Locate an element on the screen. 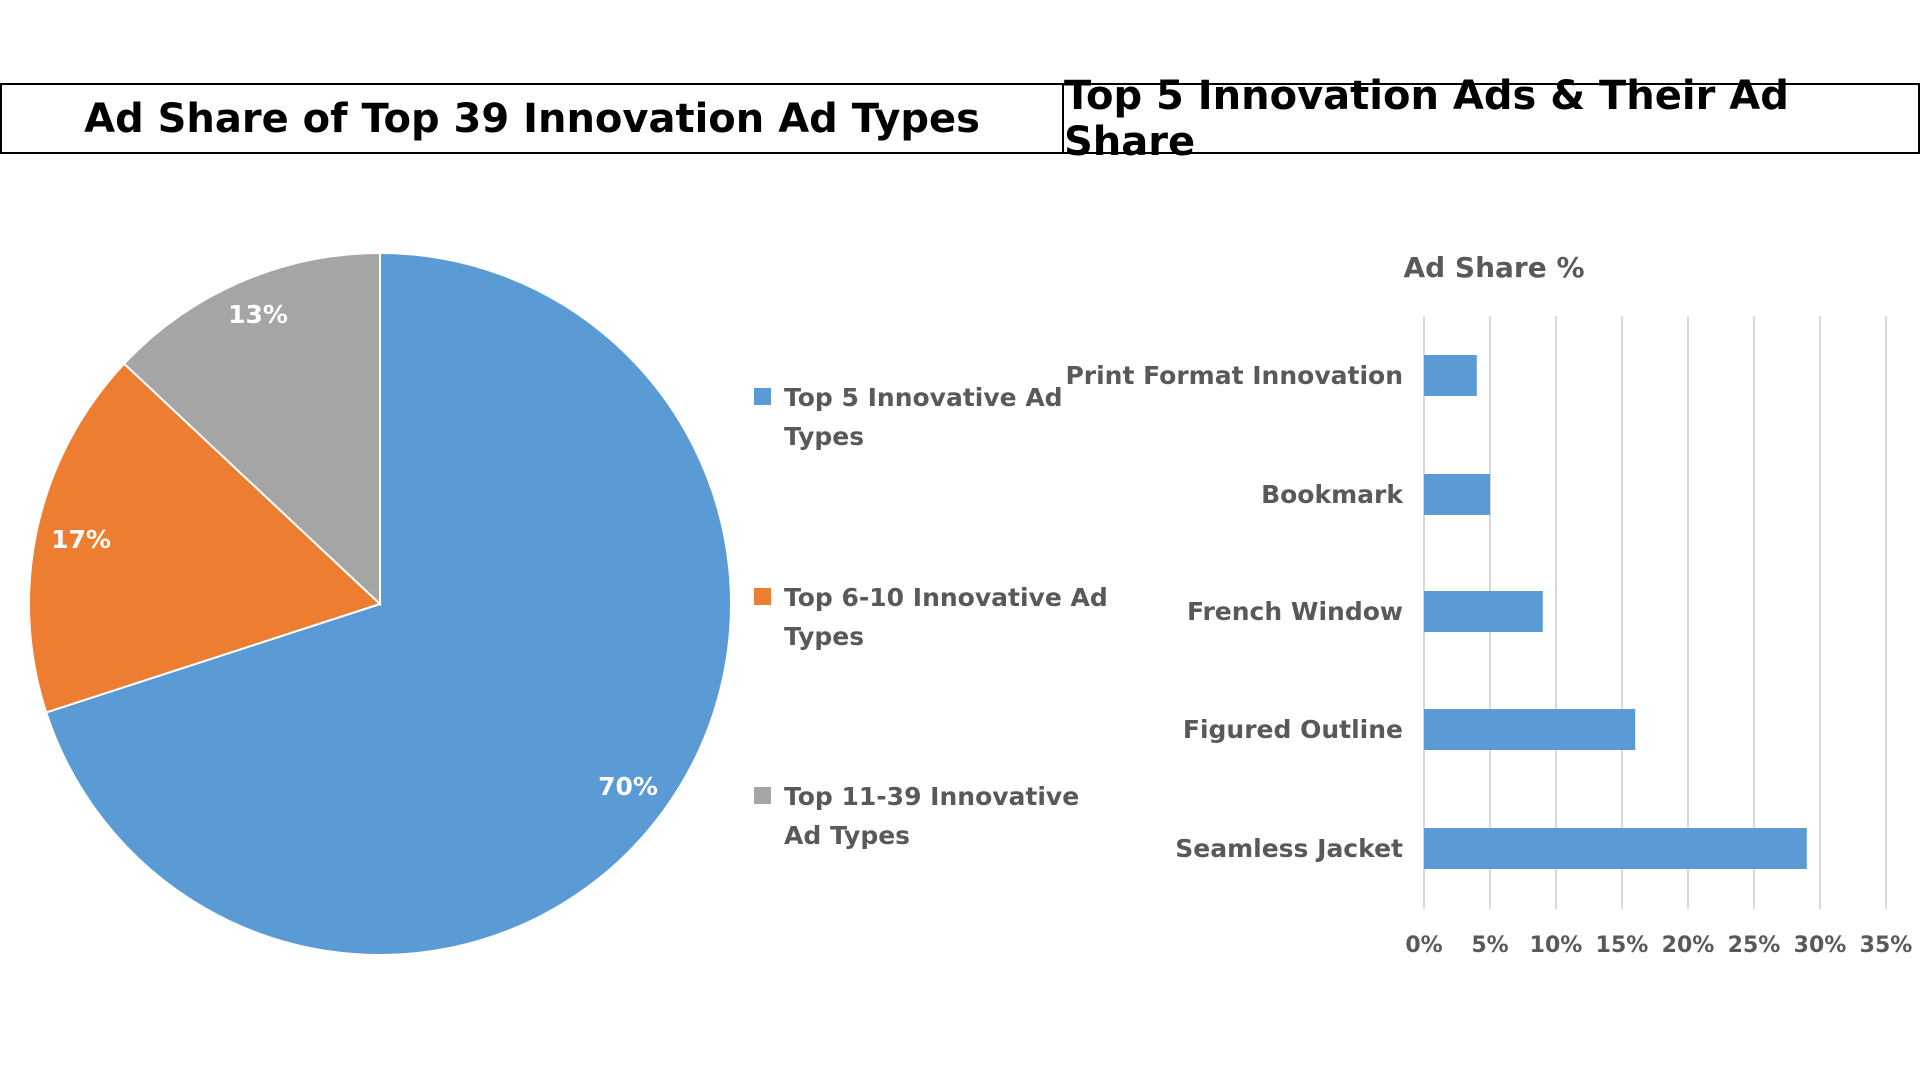 The width and height of the screenshot is (1920, 1080). category-label: Bookmark is located at coordinates (1332, 494).